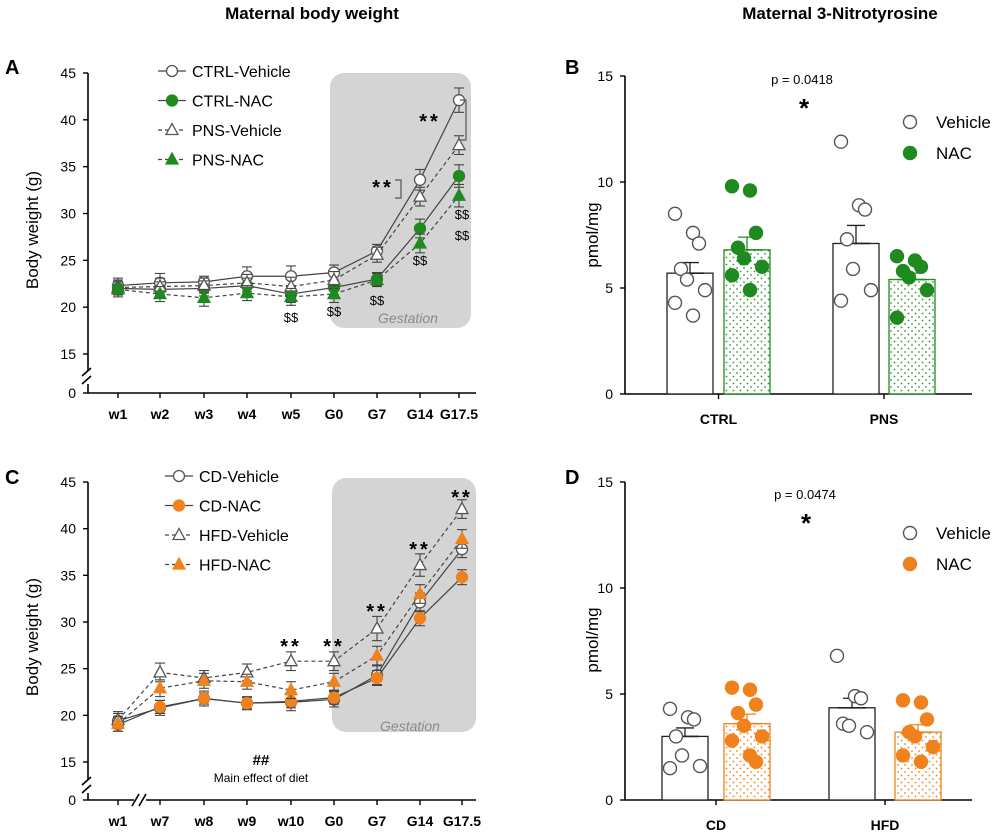 This screenshot has height=832, width=1000. What do you see at coordinates (420, 821) in the screenshot?
I see `x-tick-label: G14` at bounding box center [420, 821].